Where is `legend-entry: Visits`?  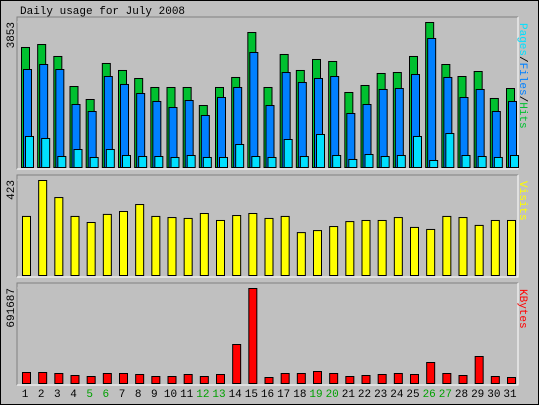 legend-entry: Visits is located at coordinates (522, 201).